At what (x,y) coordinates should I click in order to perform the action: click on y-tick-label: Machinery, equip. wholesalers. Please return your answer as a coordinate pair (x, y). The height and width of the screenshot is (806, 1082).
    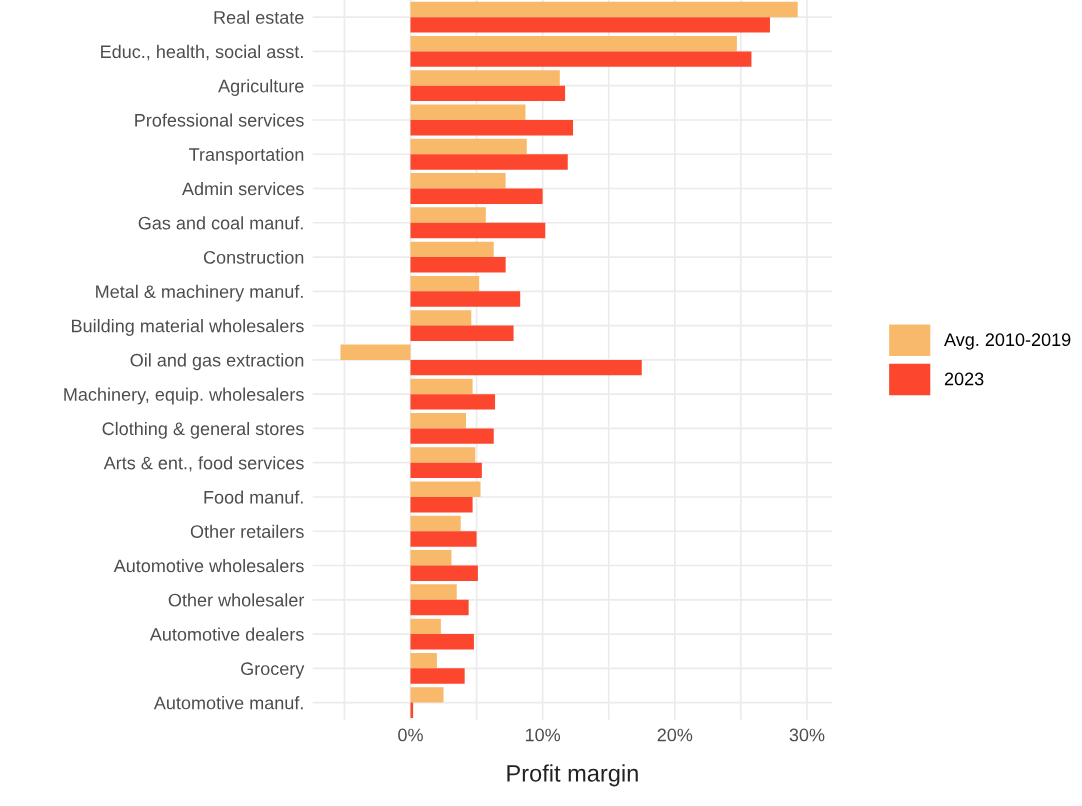
    Looking at the image, I should click on (184, 396).